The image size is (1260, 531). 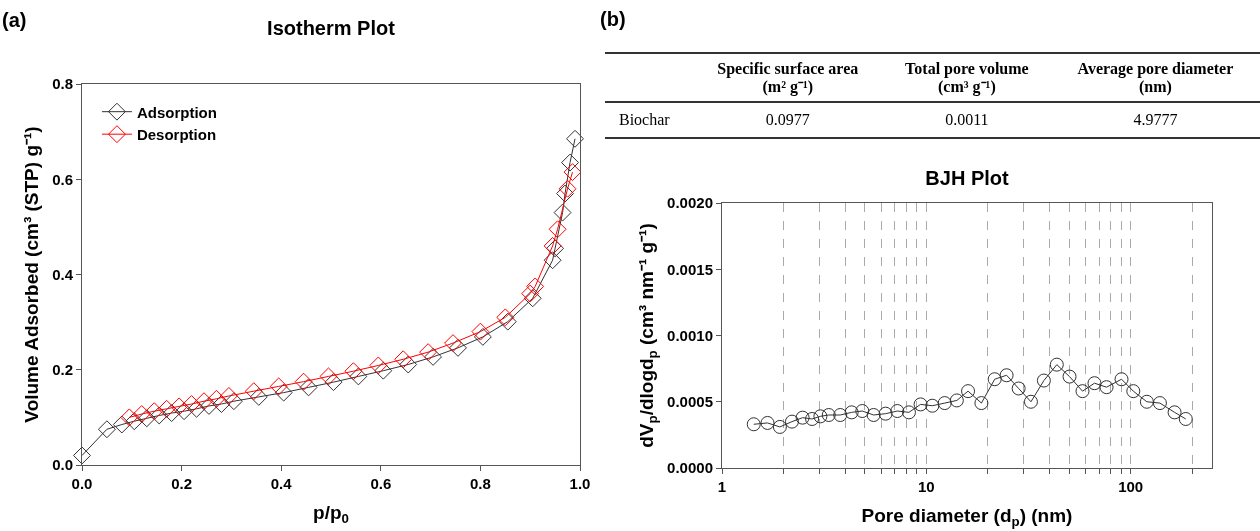 What do you see at coordinates (1131, 486) in the screenshot?
I see `x-tick-label: 100` at bounding box center [1131, 486].